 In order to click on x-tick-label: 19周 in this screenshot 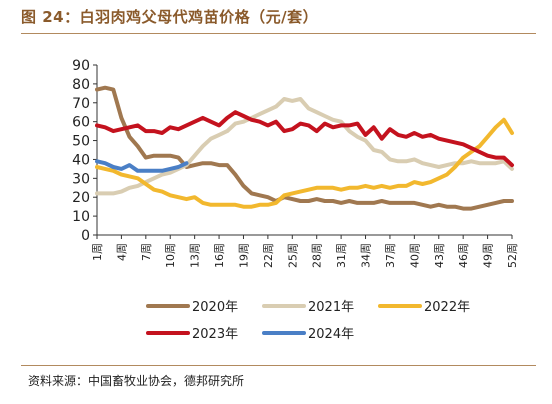, I will do `click(243, 255)`.